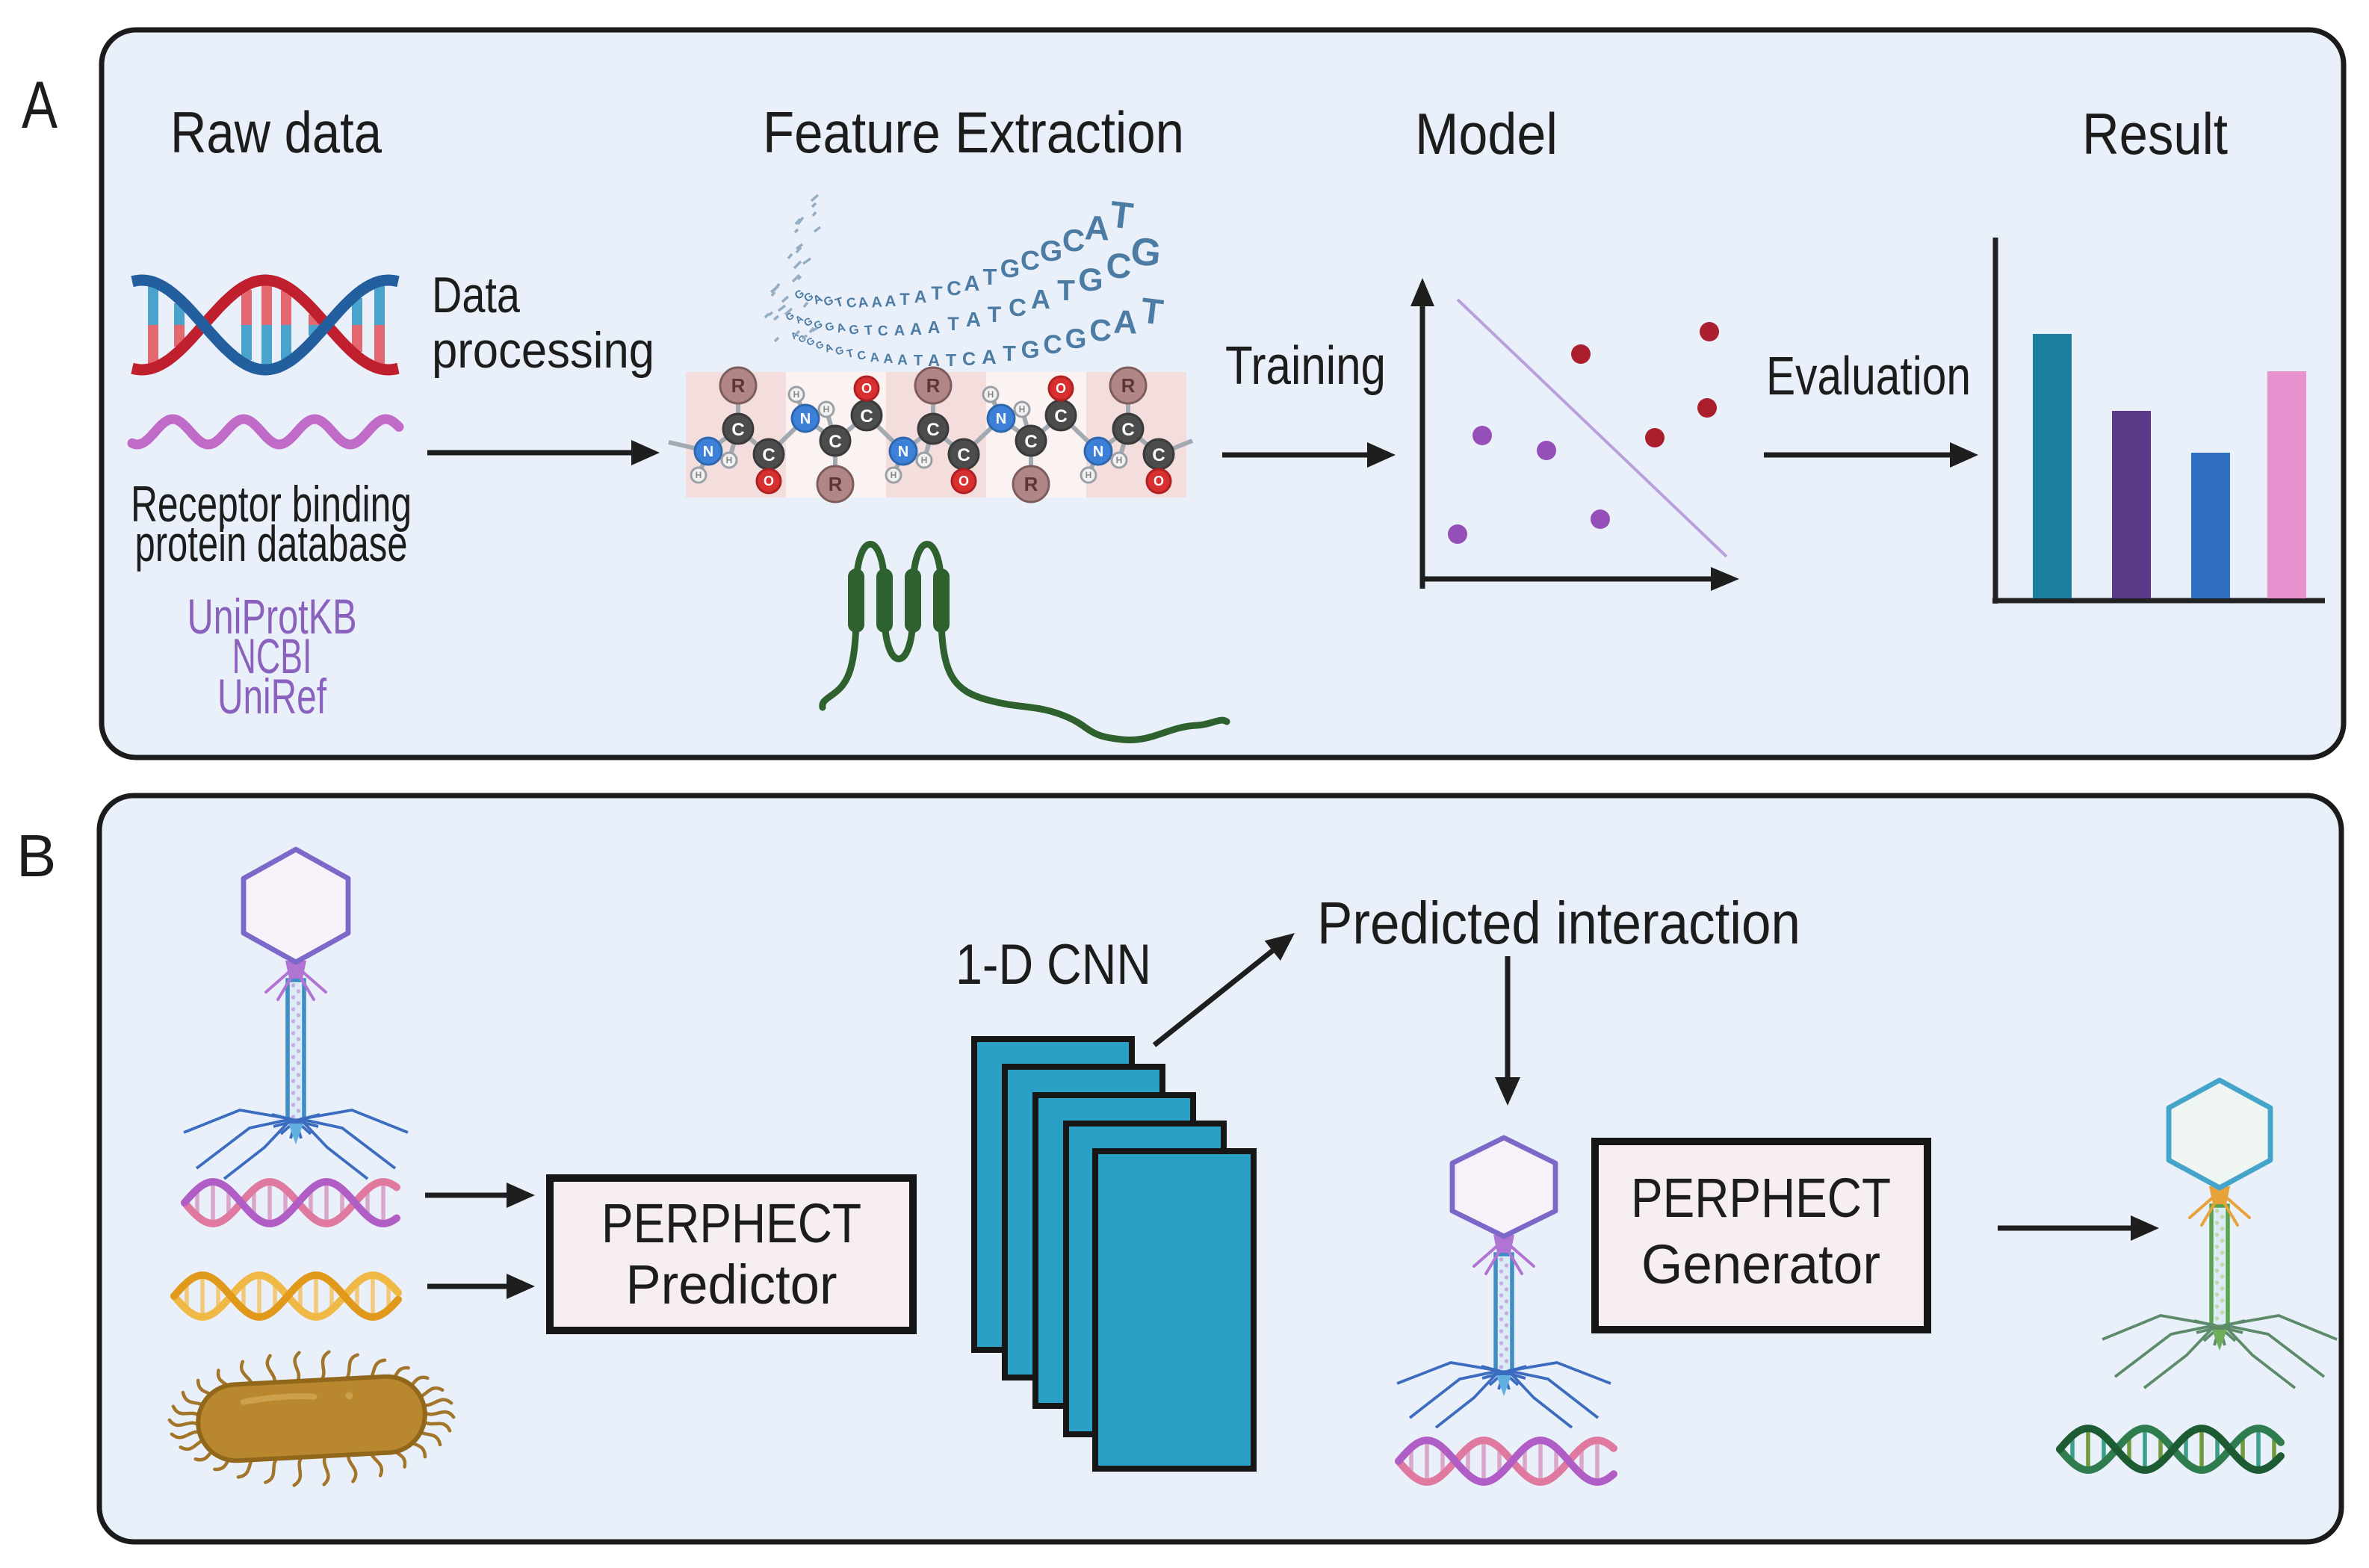  I want to click on svg-text: B, so click(36, 856).